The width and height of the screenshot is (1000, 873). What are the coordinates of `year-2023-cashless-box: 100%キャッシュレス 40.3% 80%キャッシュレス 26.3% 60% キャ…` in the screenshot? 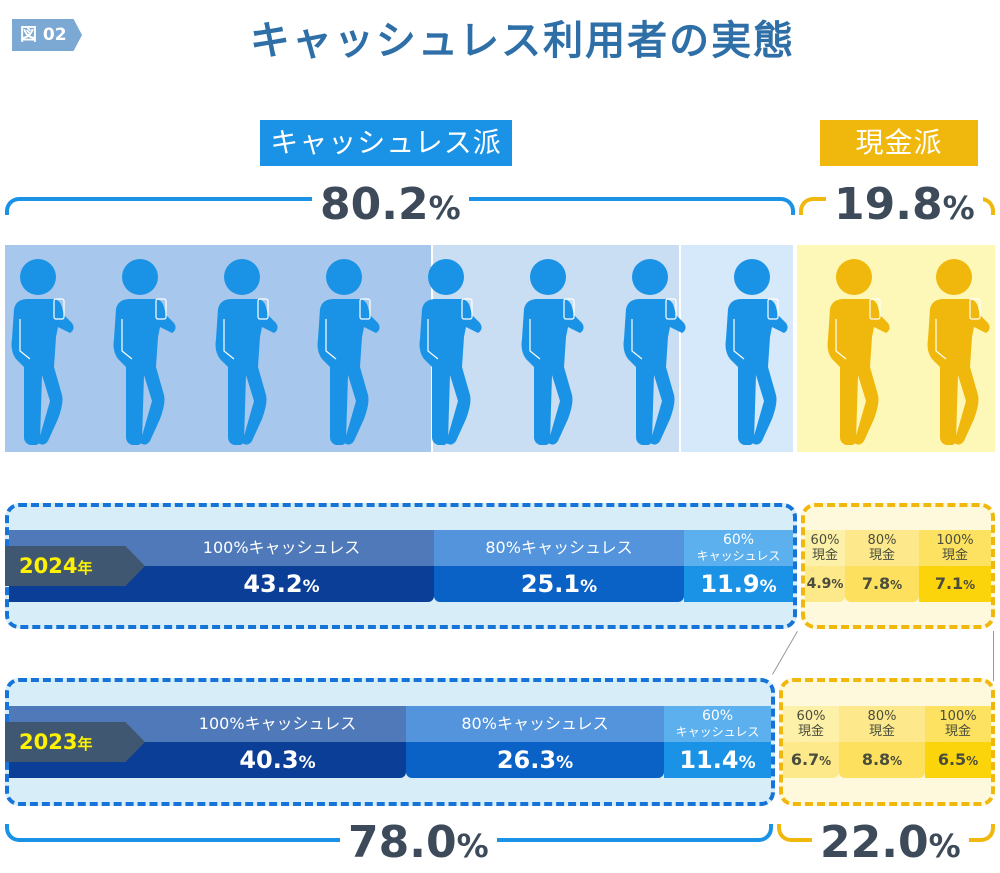 It's located at (390, 742).